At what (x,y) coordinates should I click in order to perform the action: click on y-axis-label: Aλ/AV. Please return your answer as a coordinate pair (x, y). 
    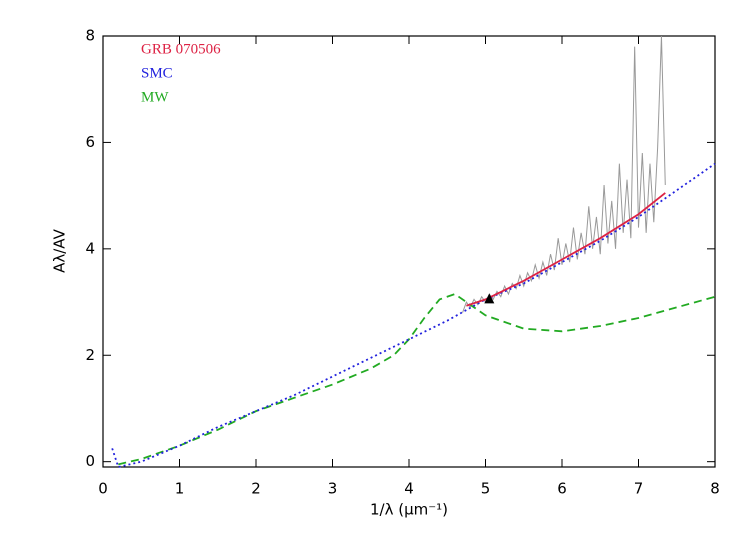
    Looking at the image, I should click on (60, 250).